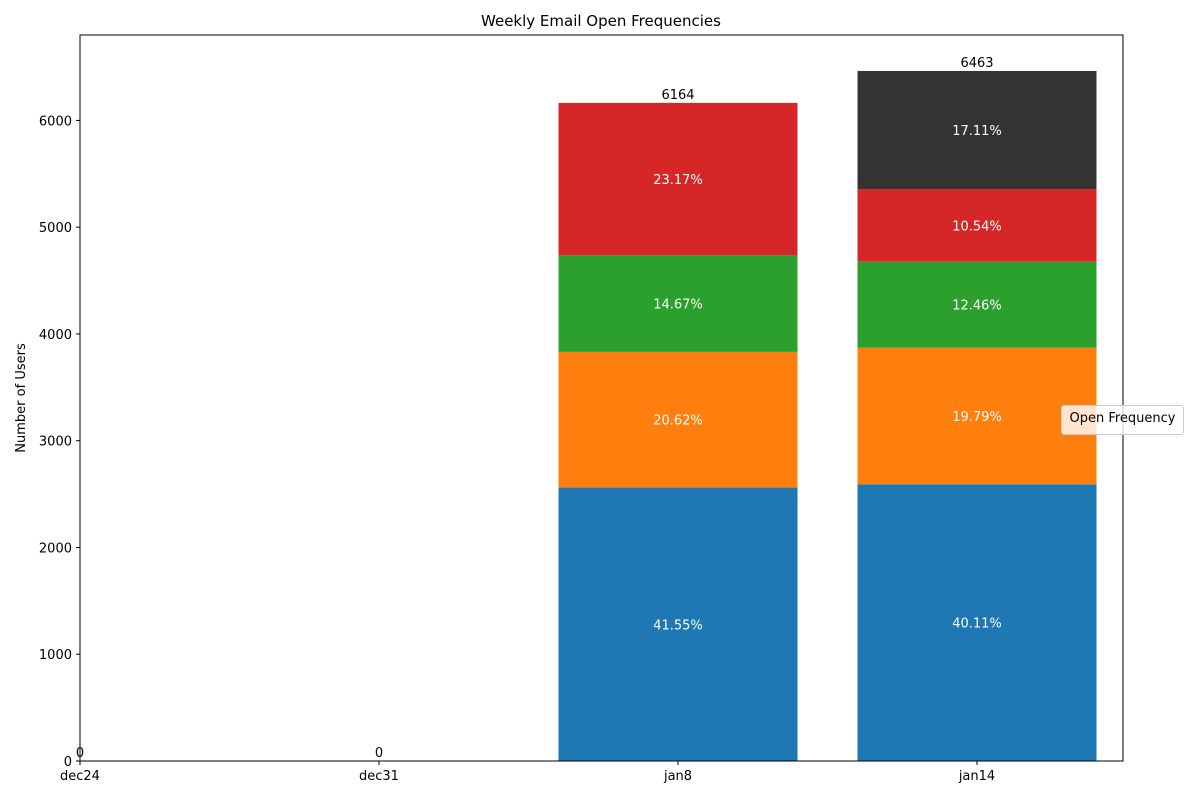  I want to click on y-tick-label: 4000, so click(55, 335).